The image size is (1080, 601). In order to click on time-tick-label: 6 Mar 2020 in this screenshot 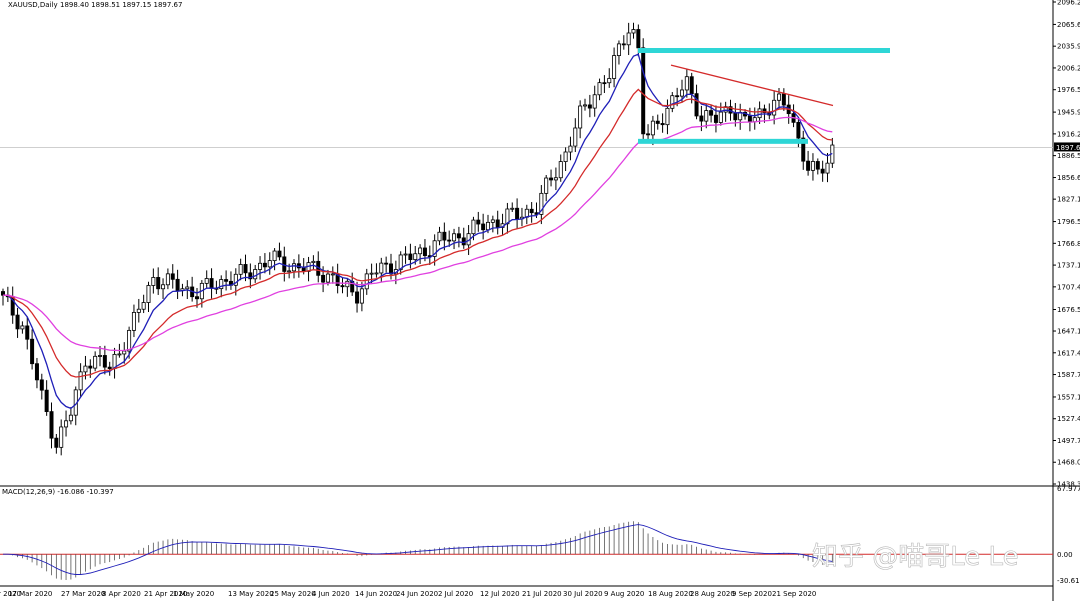, I will do `click(10, 594)`.